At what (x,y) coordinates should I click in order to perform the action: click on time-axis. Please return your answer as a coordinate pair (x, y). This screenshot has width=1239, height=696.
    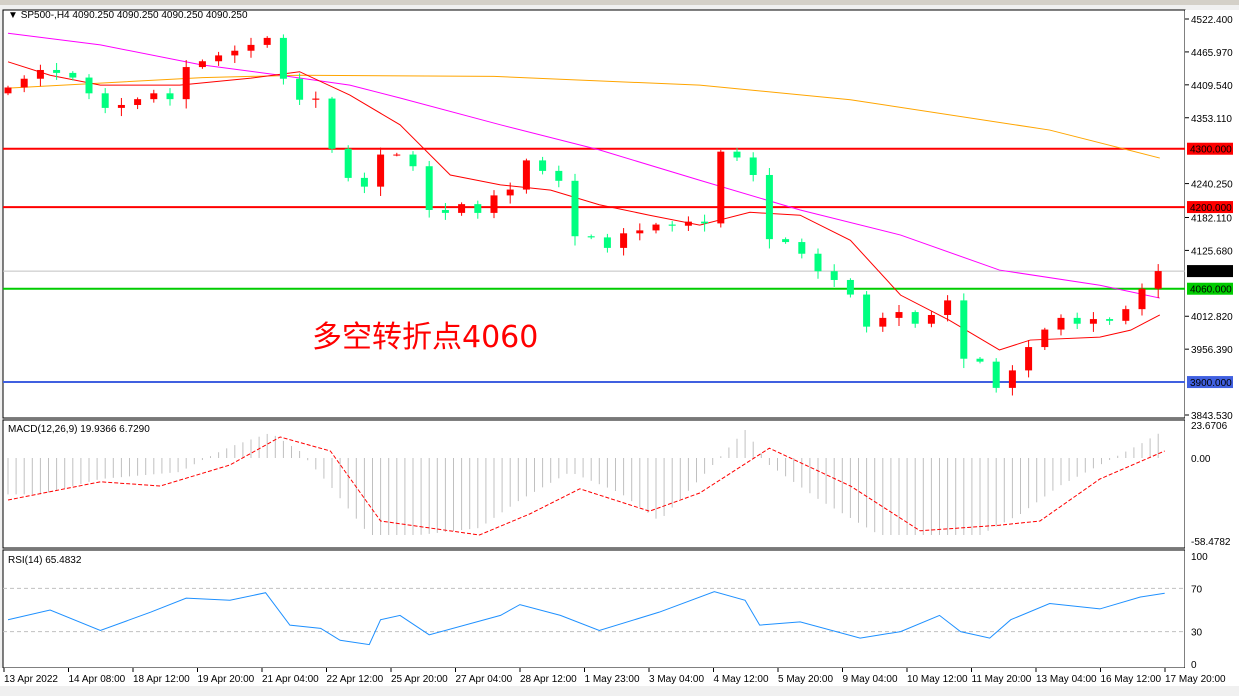
    Looking at the image, I should click on (619, 677).